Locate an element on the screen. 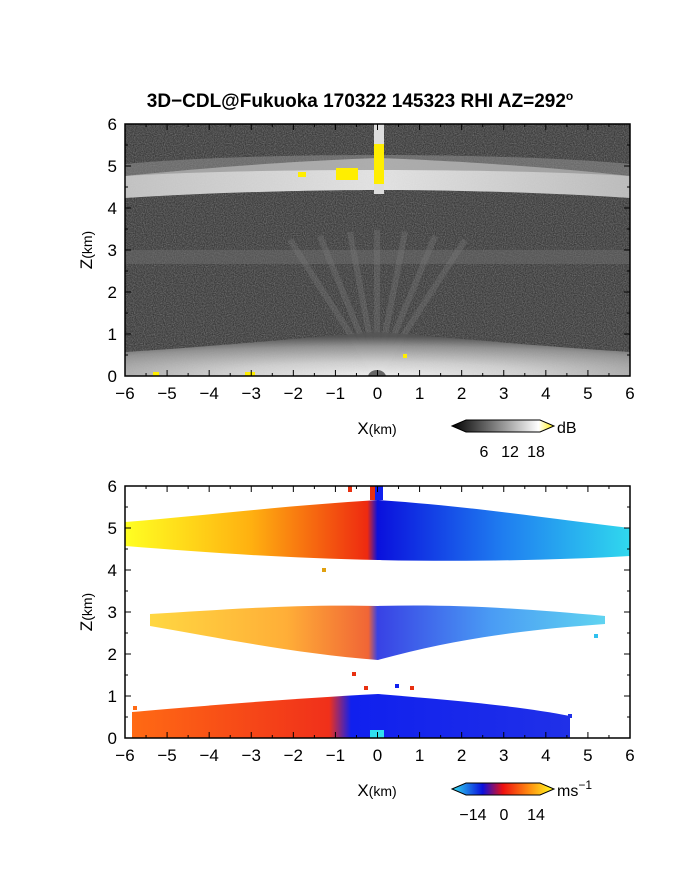 This screenshot has height=880, width=680. reflectivity-y-tick-label: 0 is located at coordinates (112, 376).